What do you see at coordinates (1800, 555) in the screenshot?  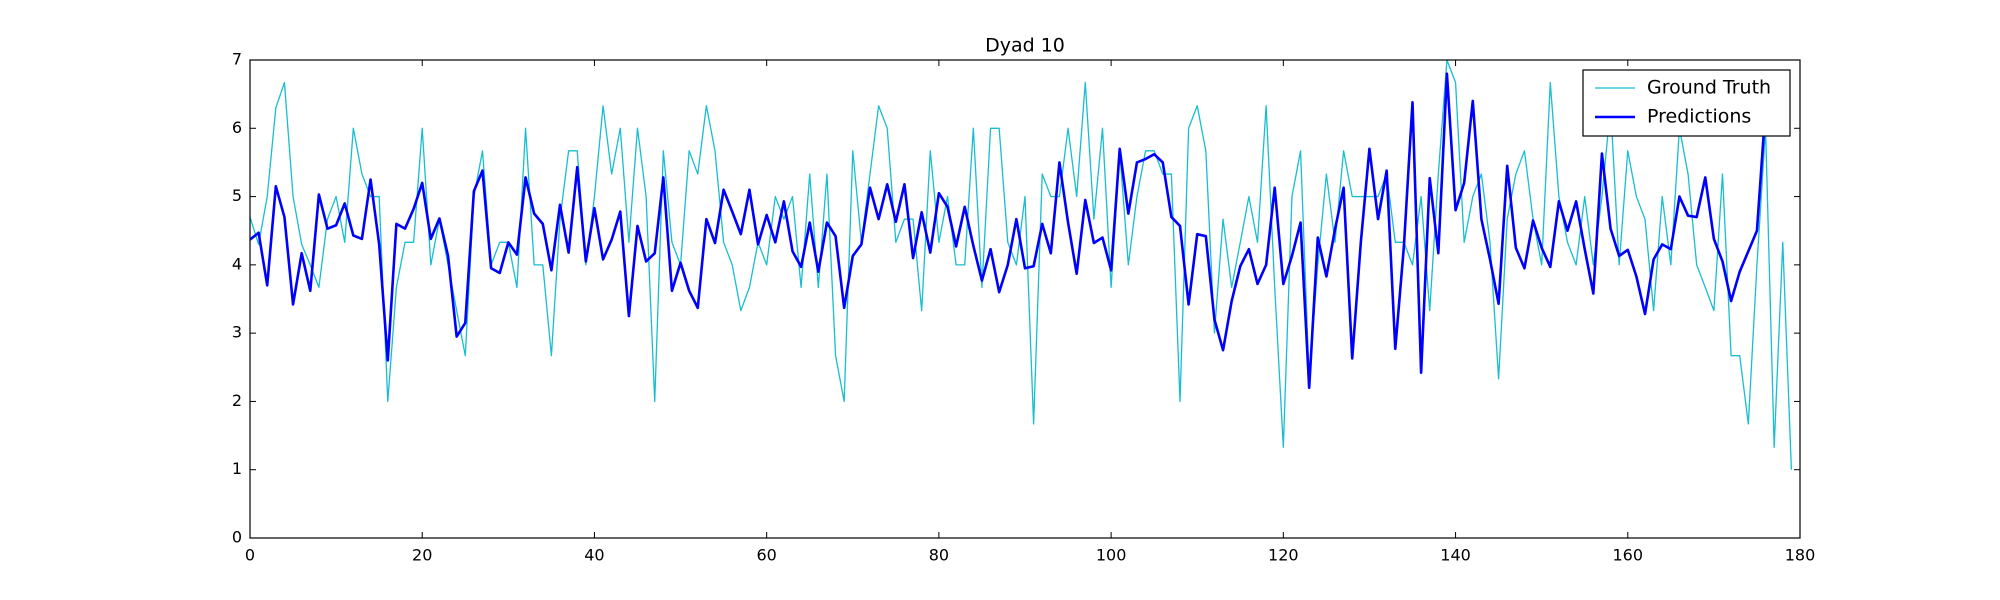 I see `x-tick-label: 180` at bounding box center [1800, 555].